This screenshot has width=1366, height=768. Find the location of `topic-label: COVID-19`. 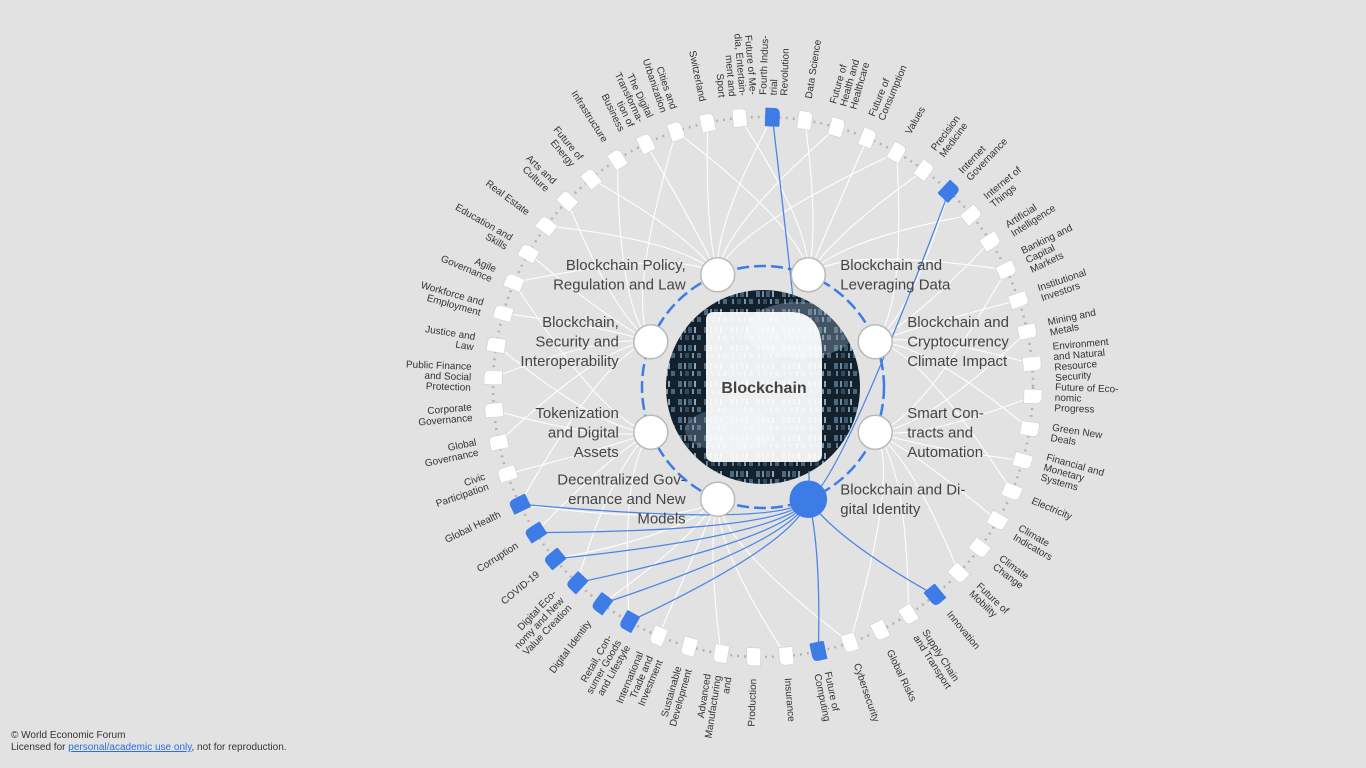

topic-label: COVID-19 is located at coordinates (520, 588).